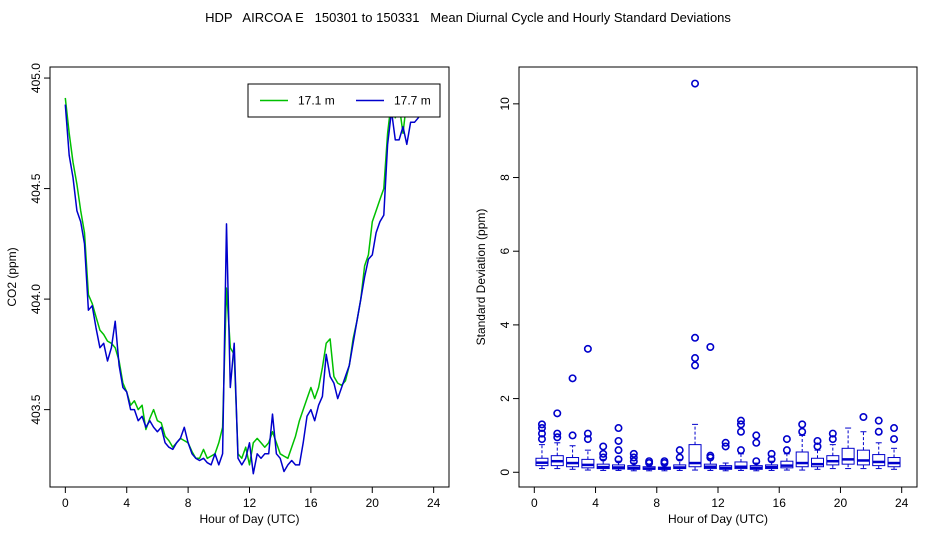  Describe the element at coordinates (505, 472) in the screenshot. I see `right-ytick-label: 0` at that location.